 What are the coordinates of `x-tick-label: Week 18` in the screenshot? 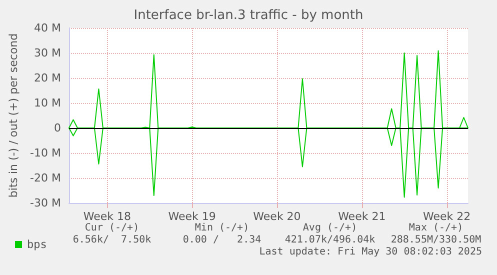 It's located at (107, 216).